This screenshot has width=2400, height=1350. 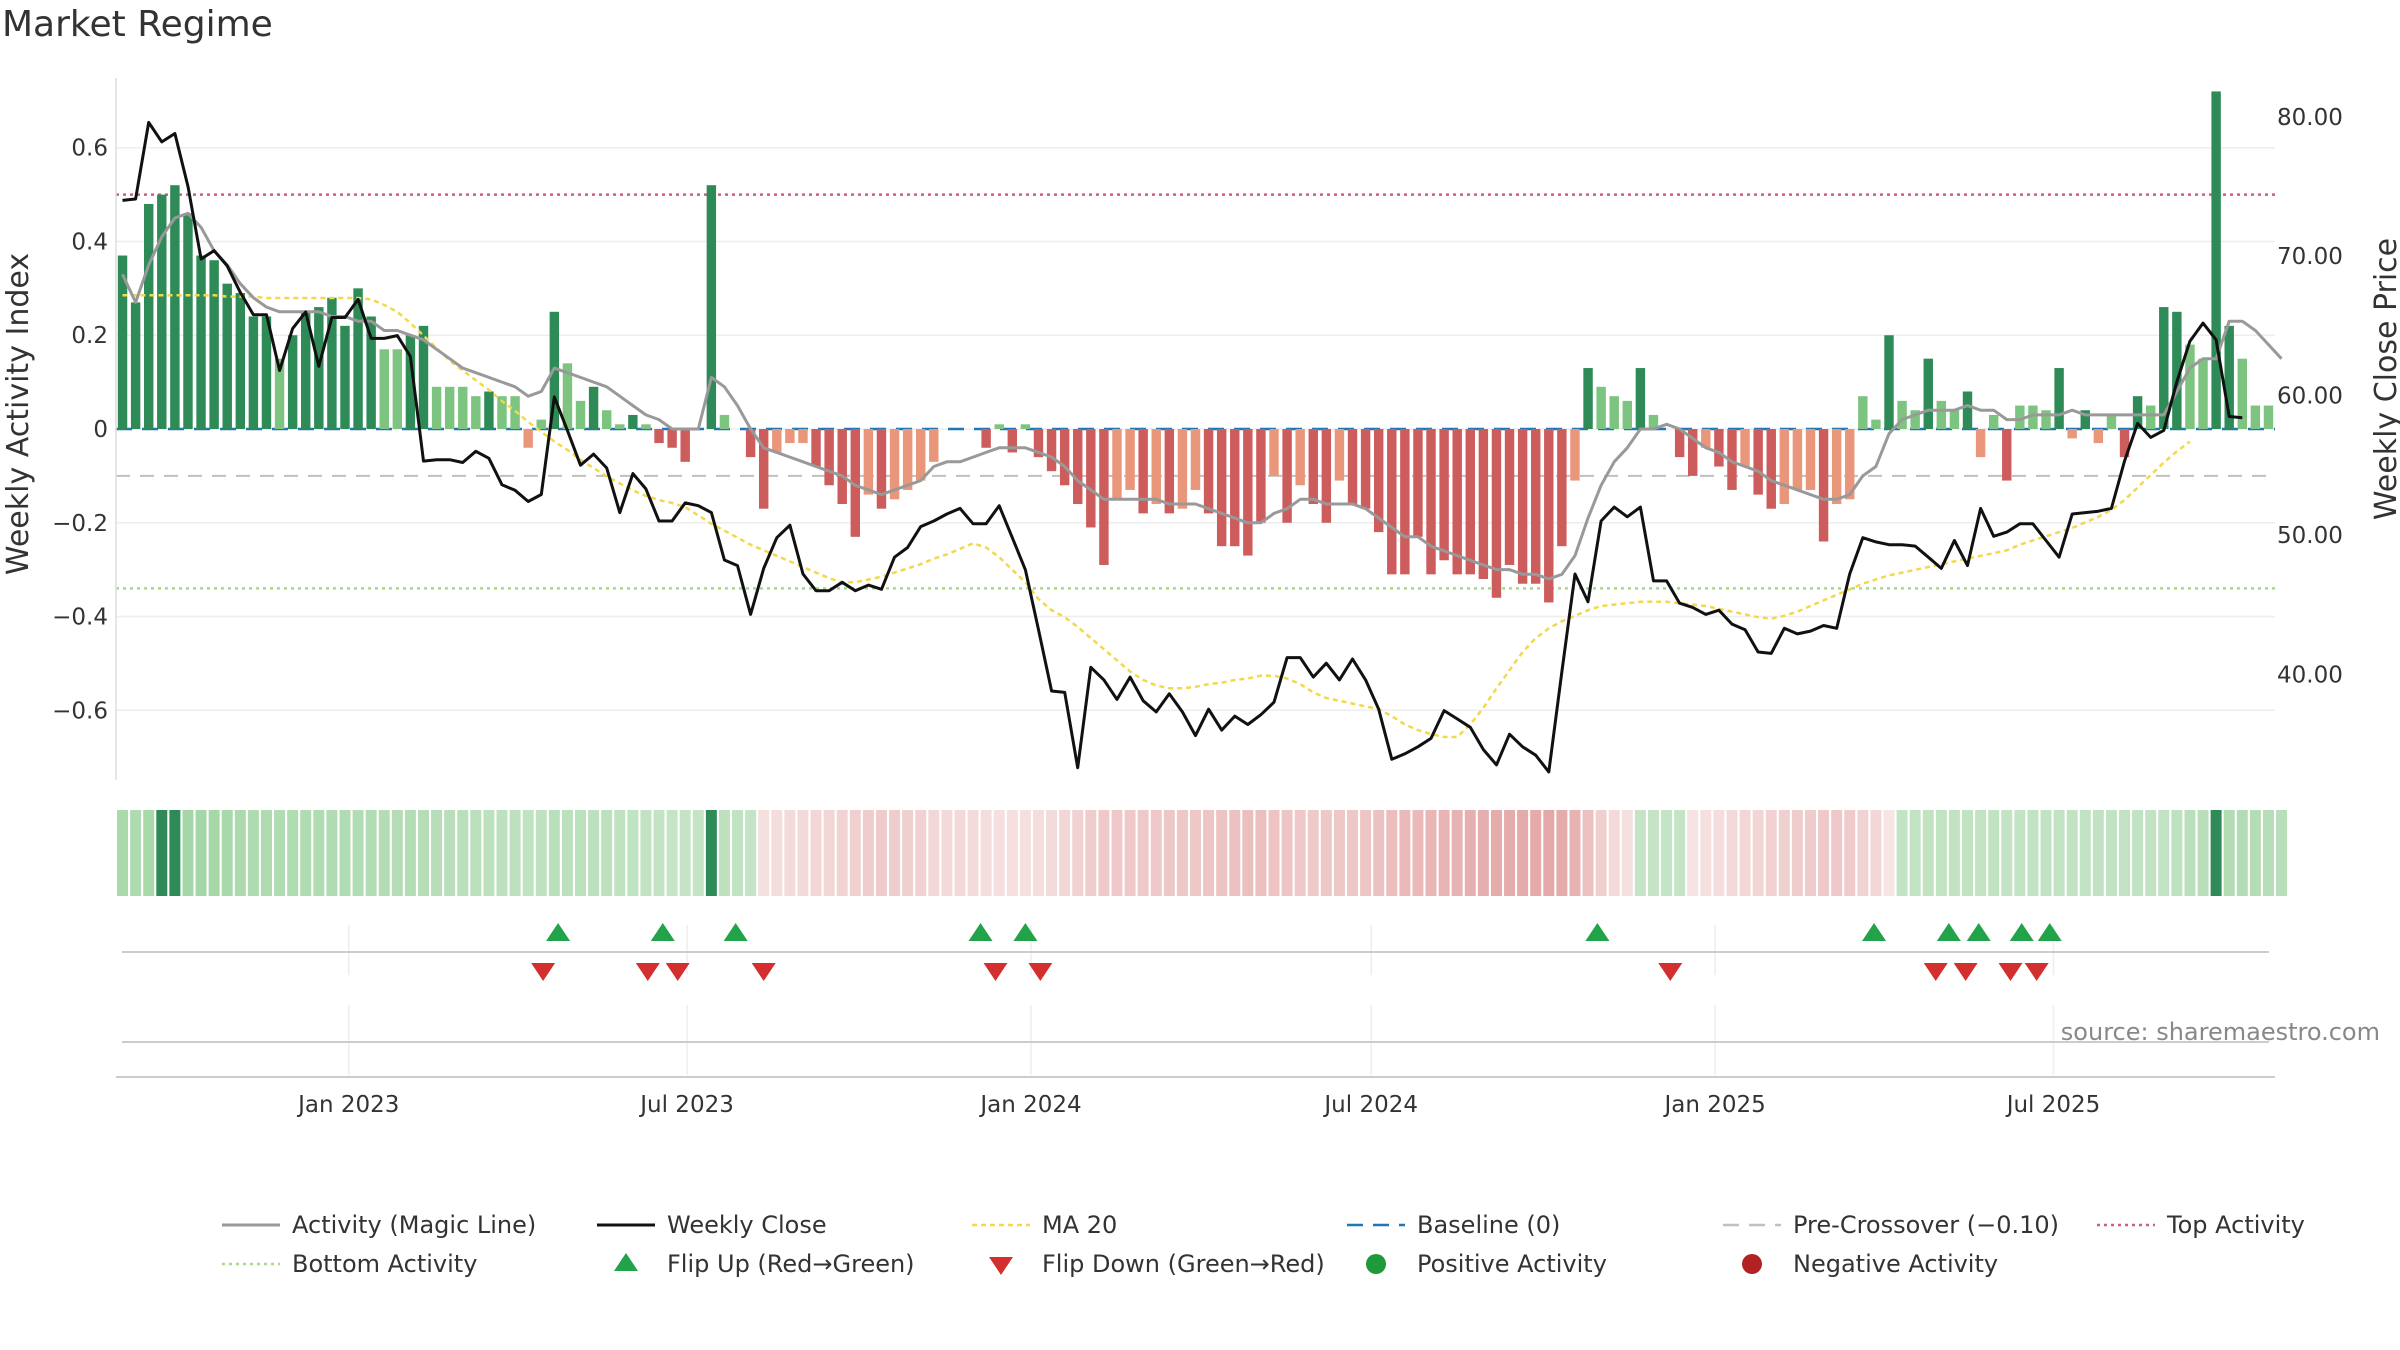 I want to click on x-tick-label: Jul 2024, so click(x=1370, y=1105).